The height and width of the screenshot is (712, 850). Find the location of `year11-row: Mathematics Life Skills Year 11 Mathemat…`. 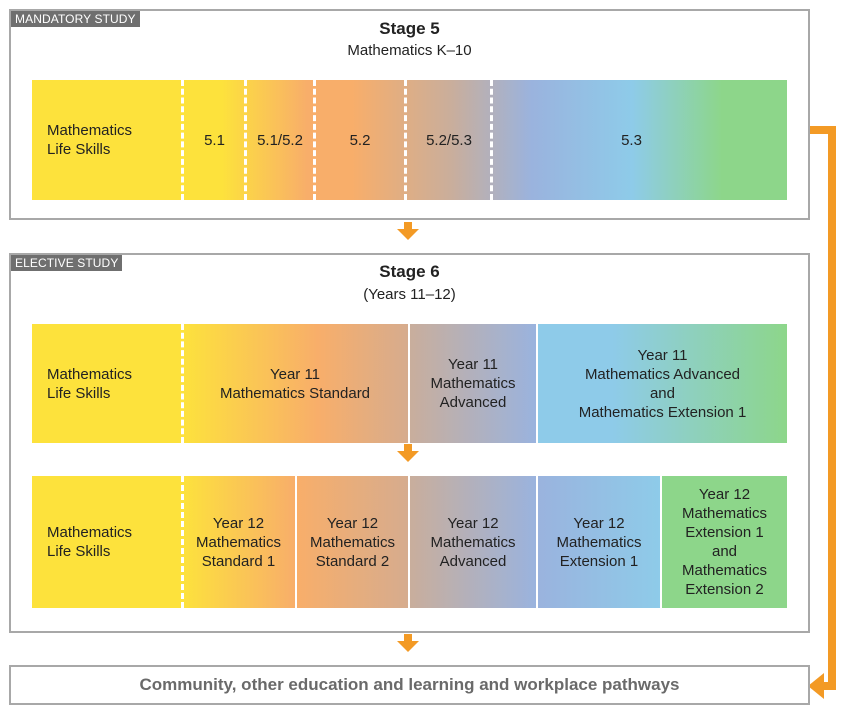

year11-row: Mathematics Life Skills Year 11 Mathemat… is located at coordinates (409, 383).